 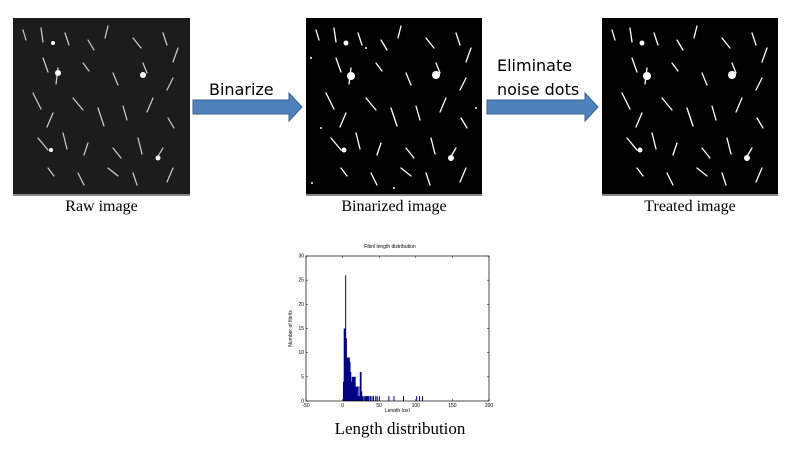 I want to click on svg-text: Number of fibrils, so click(x=291, y=328).